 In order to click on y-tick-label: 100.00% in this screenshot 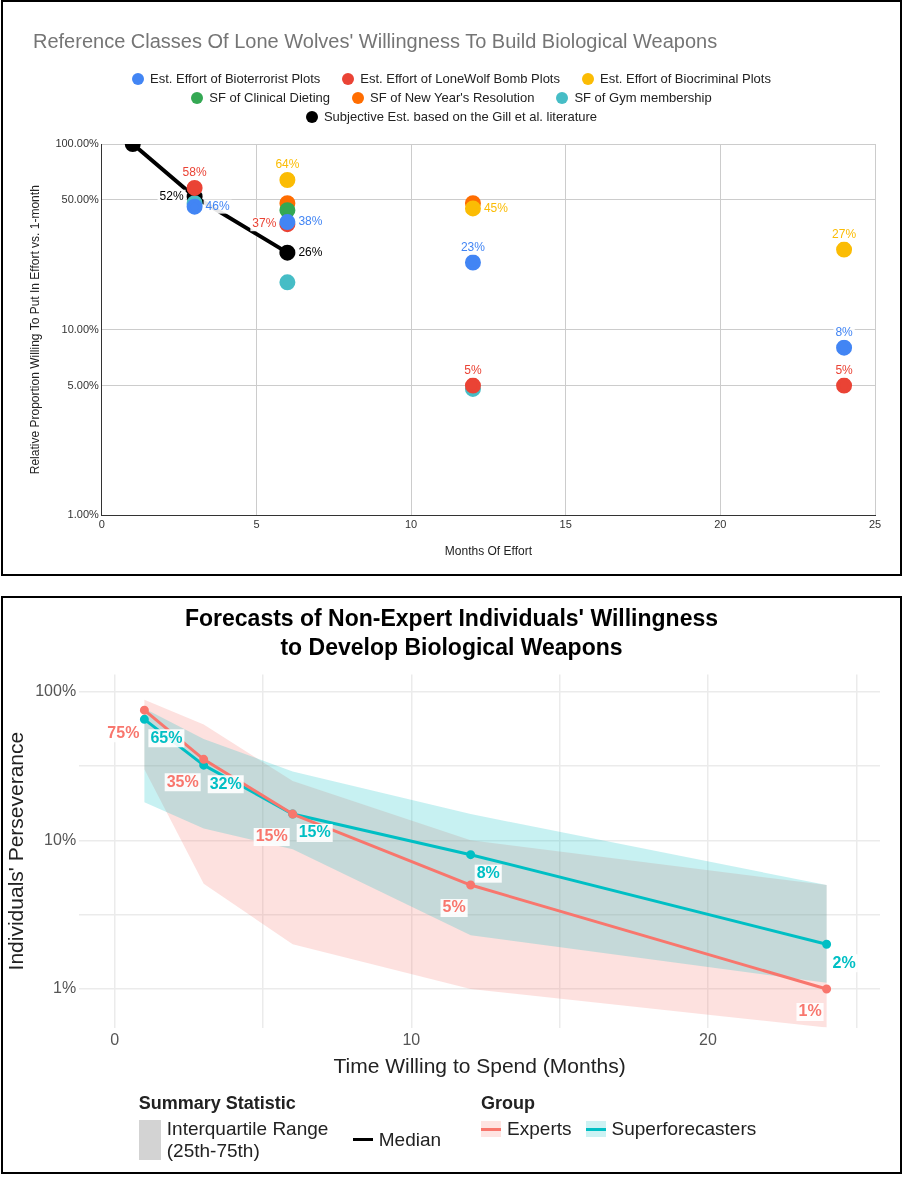, I will do `click(77, 143)`.